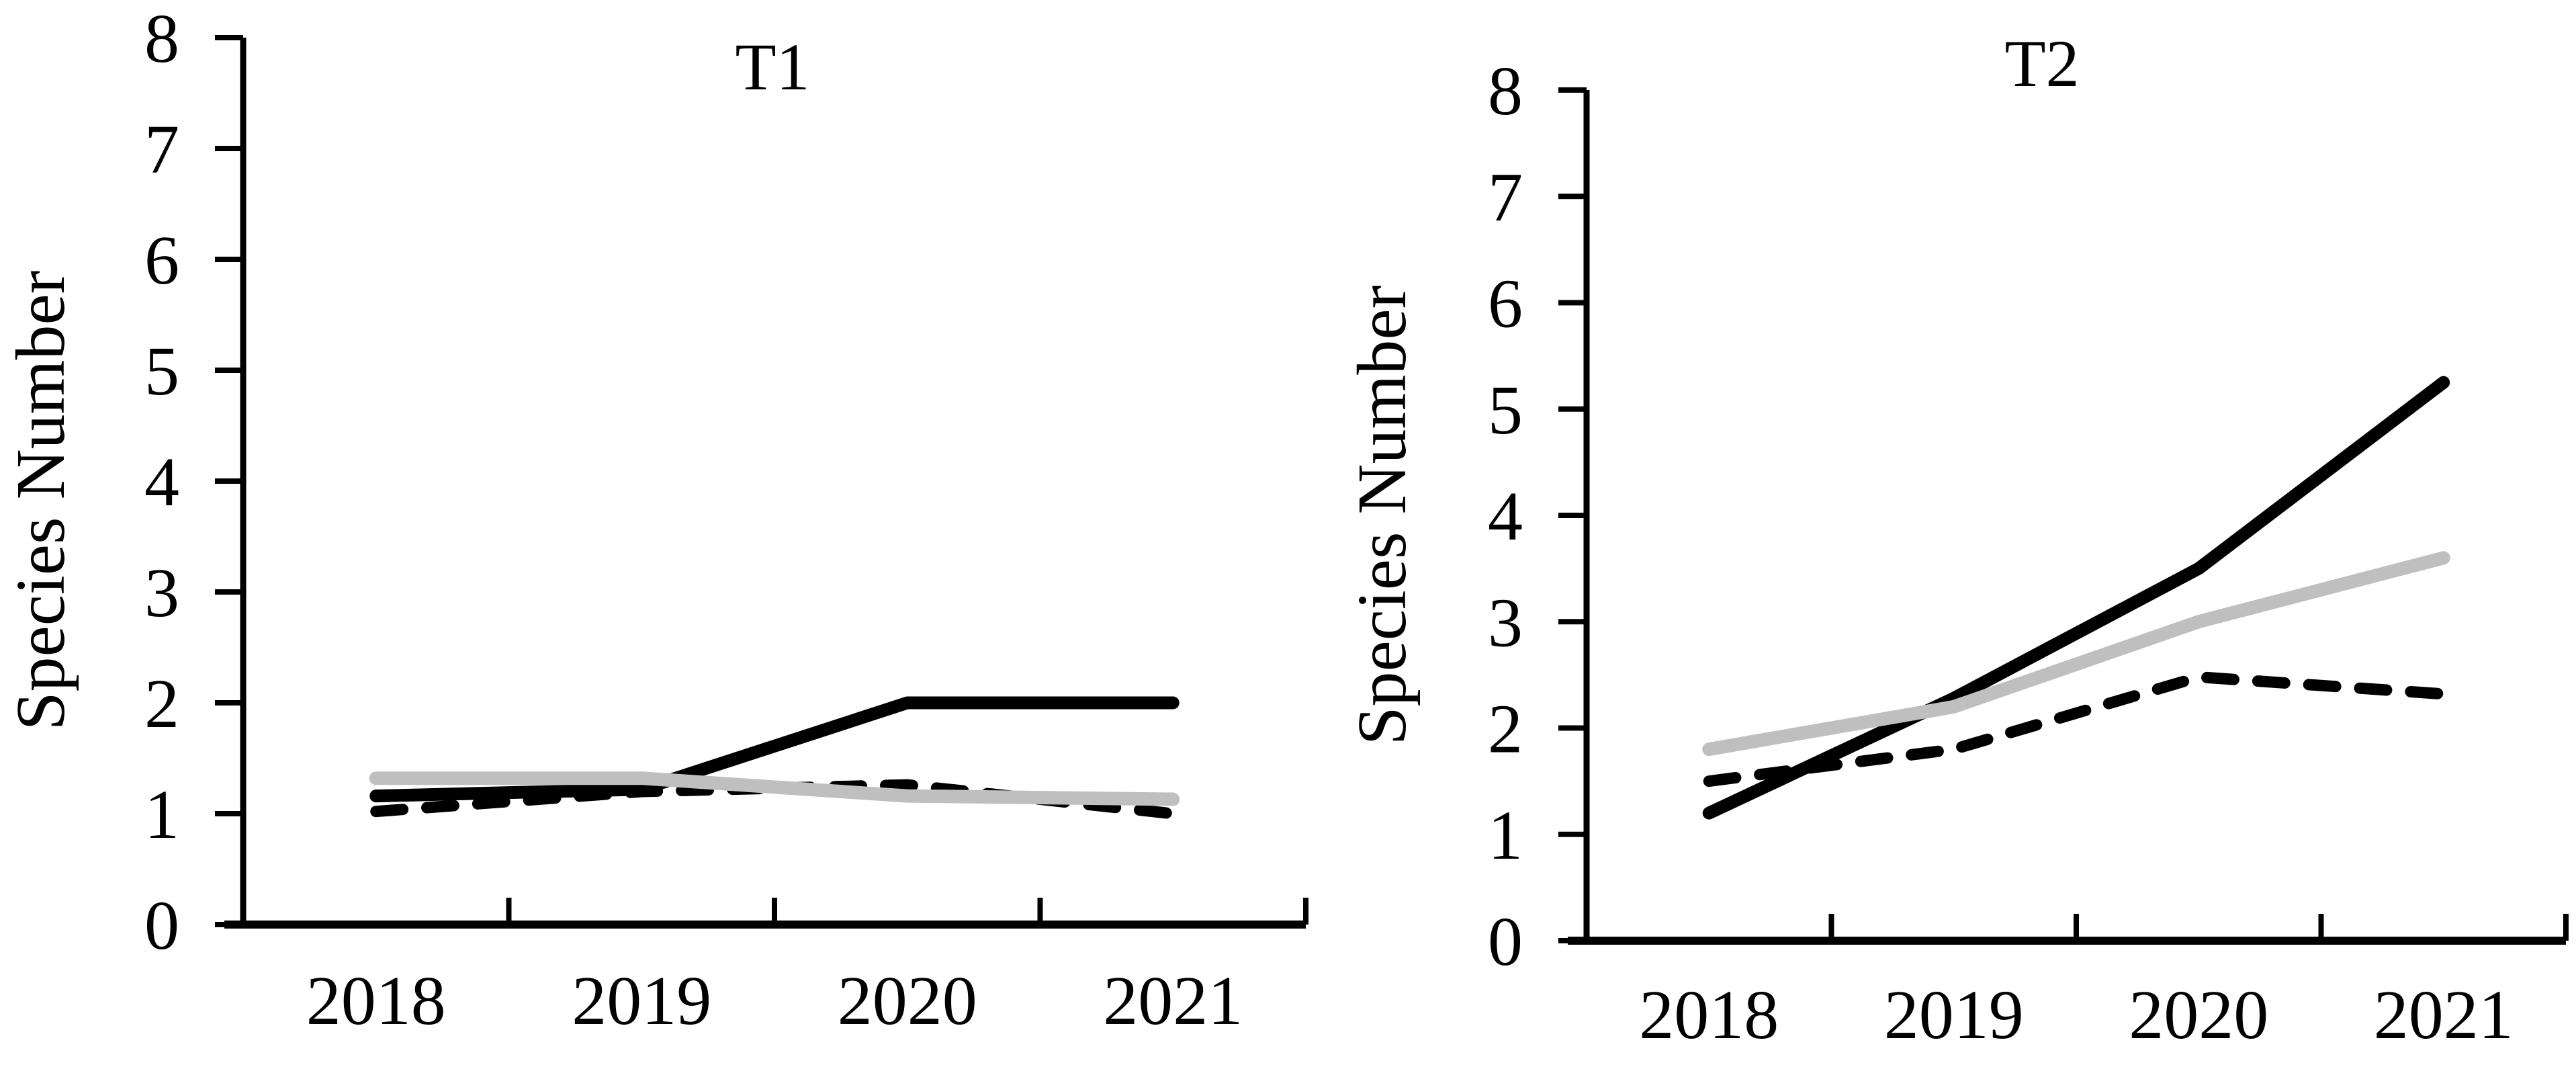 The width and height of the screenshot is (2576, 1067). Describe the element at coordinates (772, 67) in the screenshot. I see `chart-t1-title: T1` at that location.